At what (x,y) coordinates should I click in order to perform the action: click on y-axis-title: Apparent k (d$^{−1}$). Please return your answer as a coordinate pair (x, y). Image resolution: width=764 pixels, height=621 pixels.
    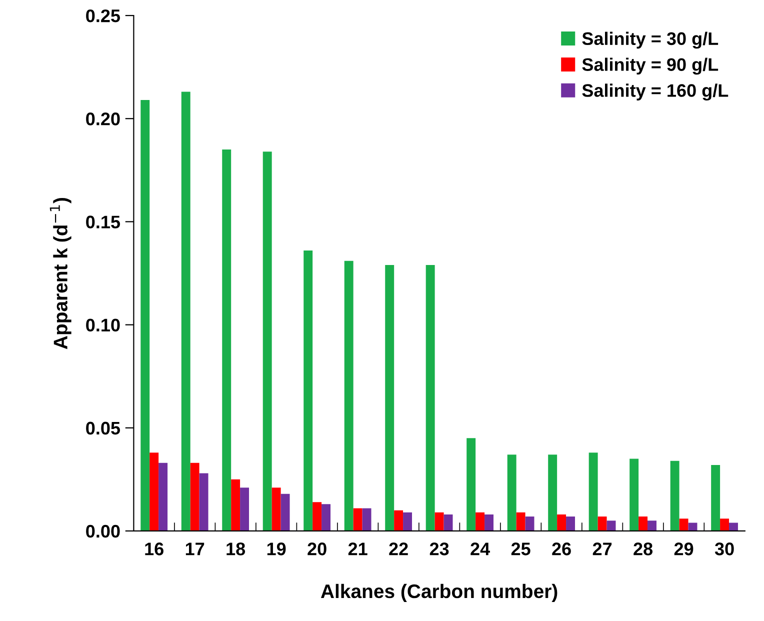
    Looking at the image, I should click on (61, 274).